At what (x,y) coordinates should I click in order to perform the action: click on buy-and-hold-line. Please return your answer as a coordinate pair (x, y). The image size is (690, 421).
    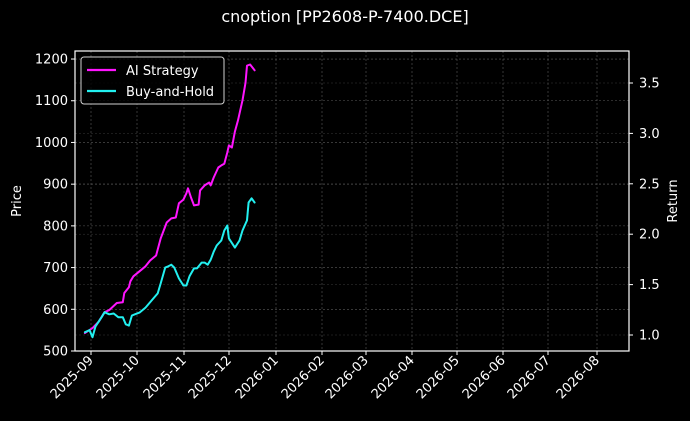
    Looking at the image, I should click on (169, 268).